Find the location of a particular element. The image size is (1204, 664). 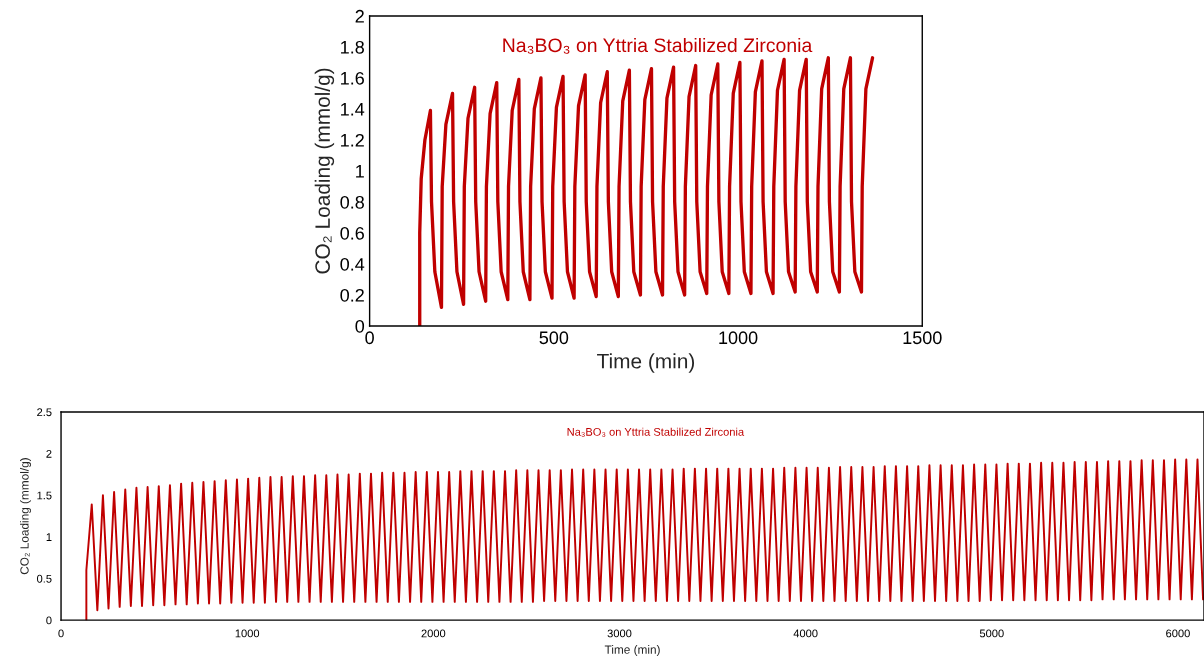

y-tick-label: 0.4 is located at coordinates (352, 264).